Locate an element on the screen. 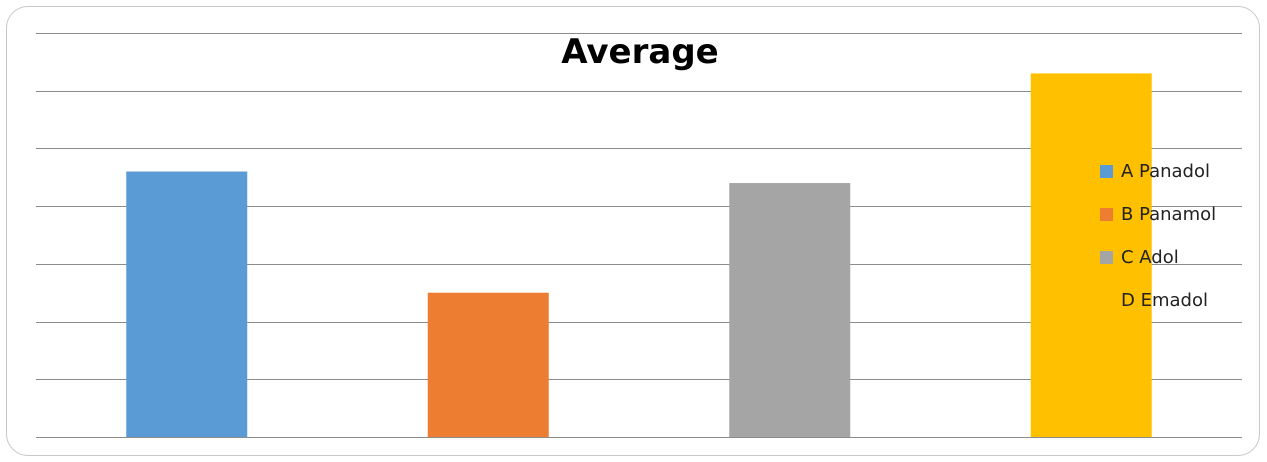 Image resolution: width=1267 pixels, height=462 pixels. chart-title: Average is located at coordinates (639, 52).